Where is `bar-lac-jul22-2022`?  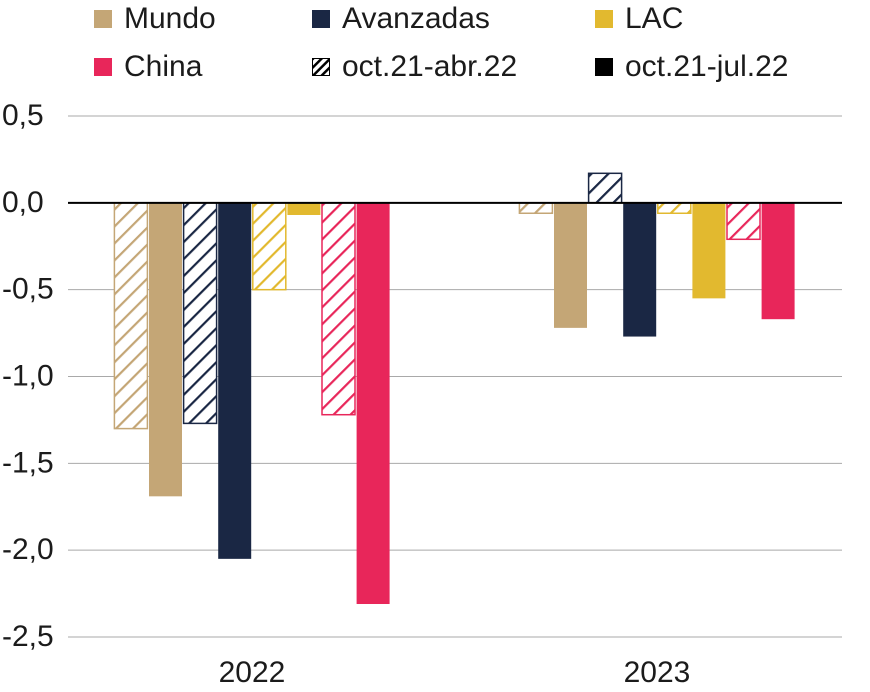 bar-lac-jul22-2022 is located at coordinates (304, 208).